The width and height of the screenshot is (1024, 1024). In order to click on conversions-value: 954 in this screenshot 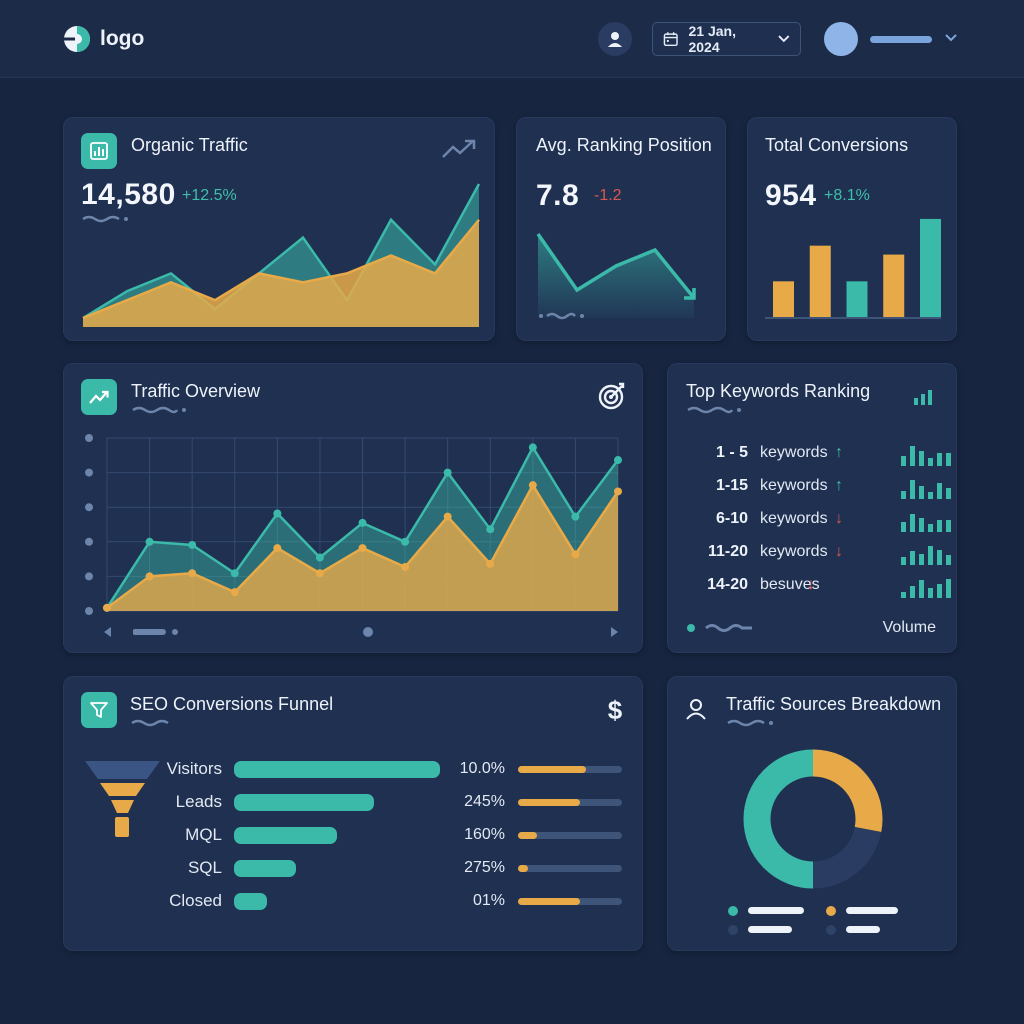, I will do `click(791, 195)`.